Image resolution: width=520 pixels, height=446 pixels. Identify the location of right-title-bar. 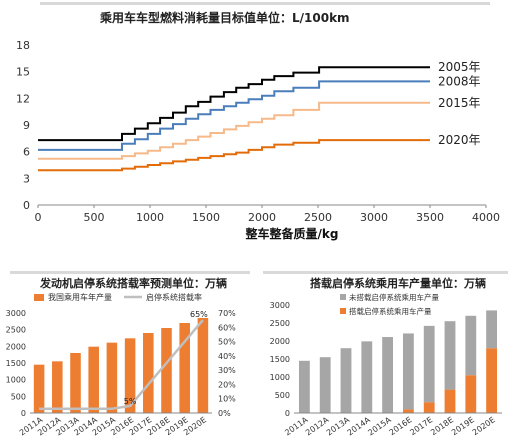
(385, 272).